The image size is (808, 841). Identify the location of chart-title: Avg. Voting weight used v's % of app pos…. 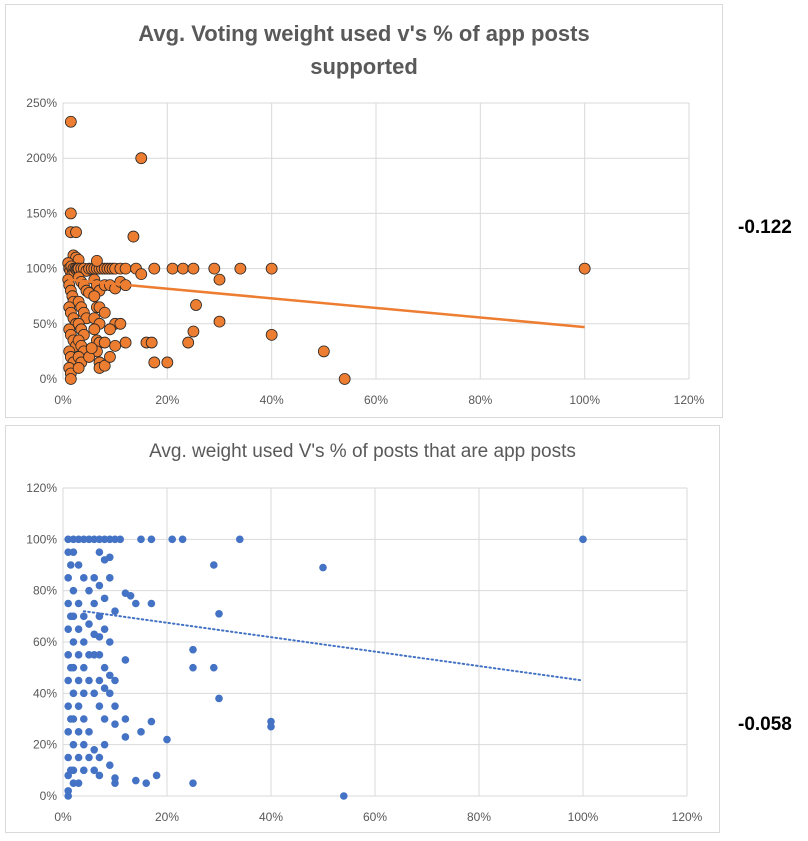
(364, 50).